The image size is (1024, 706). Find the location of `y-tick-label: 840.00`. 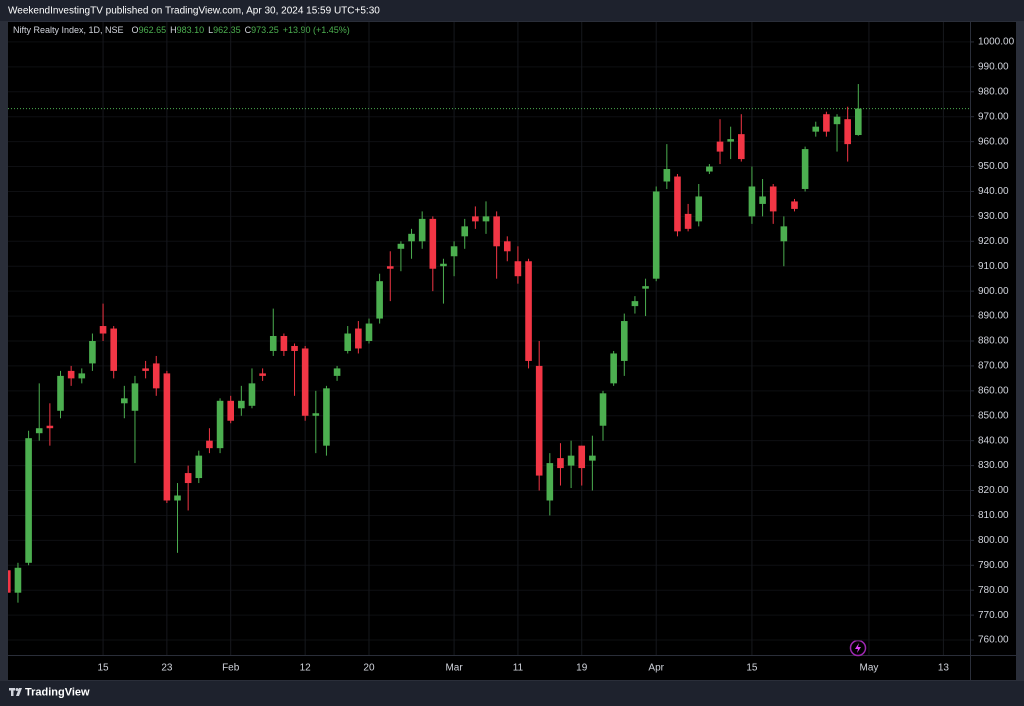

y-tick-label: 840.00 is located at coordinates (993, 440).